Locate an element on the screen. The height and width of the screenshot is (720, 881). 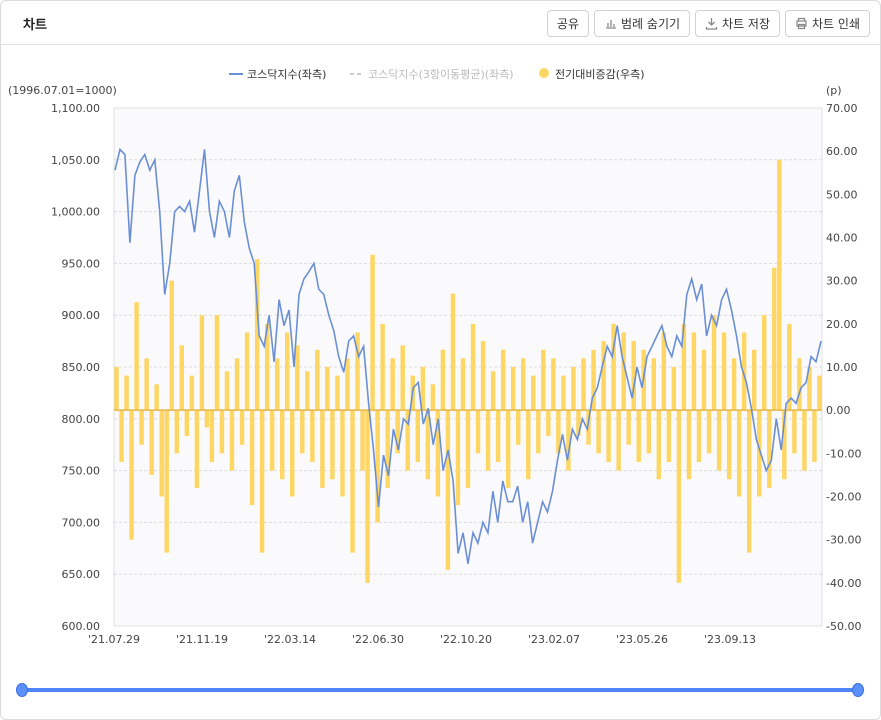
share-button: 공유 is located at coordinates (568, 23).